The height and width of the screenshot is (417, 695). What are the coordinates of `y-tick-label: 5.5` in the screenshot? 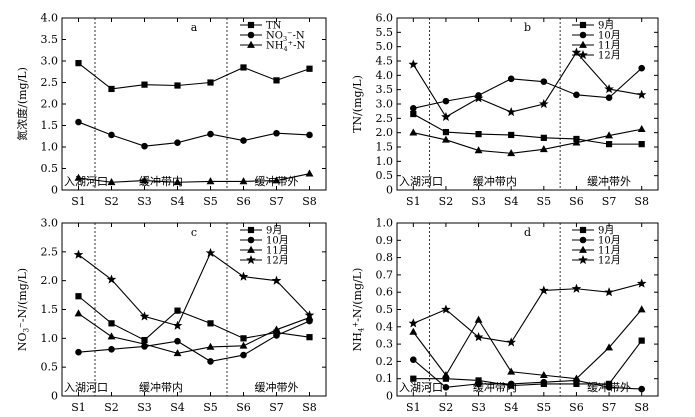 It's located at (385, 32).